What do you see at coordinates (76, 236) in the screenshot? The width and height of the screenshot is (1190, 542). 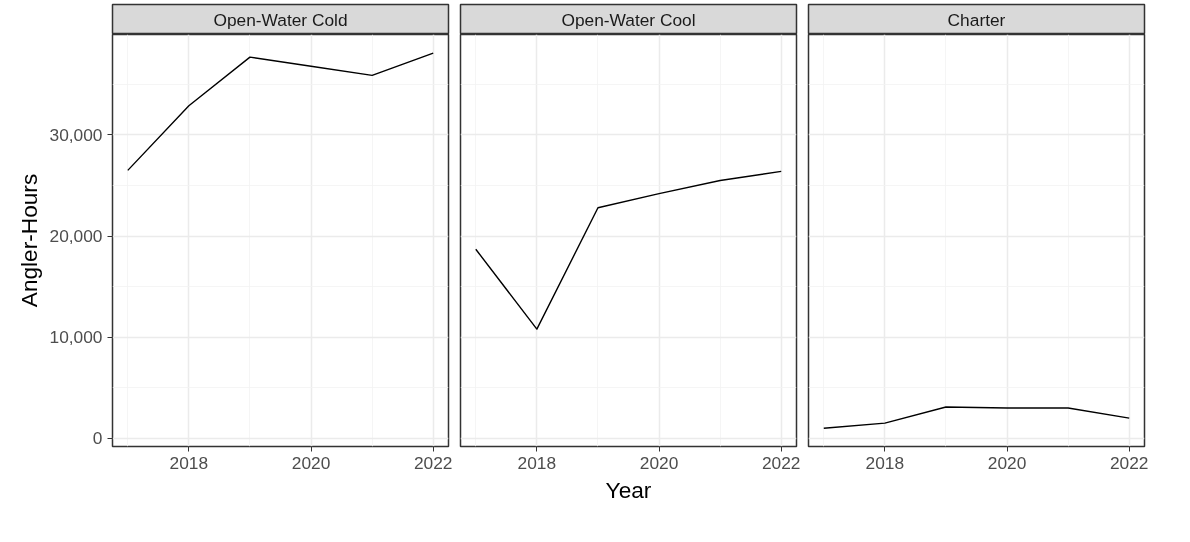 I see `y-tick-label: 20,000` at bounding box center [76, 236].